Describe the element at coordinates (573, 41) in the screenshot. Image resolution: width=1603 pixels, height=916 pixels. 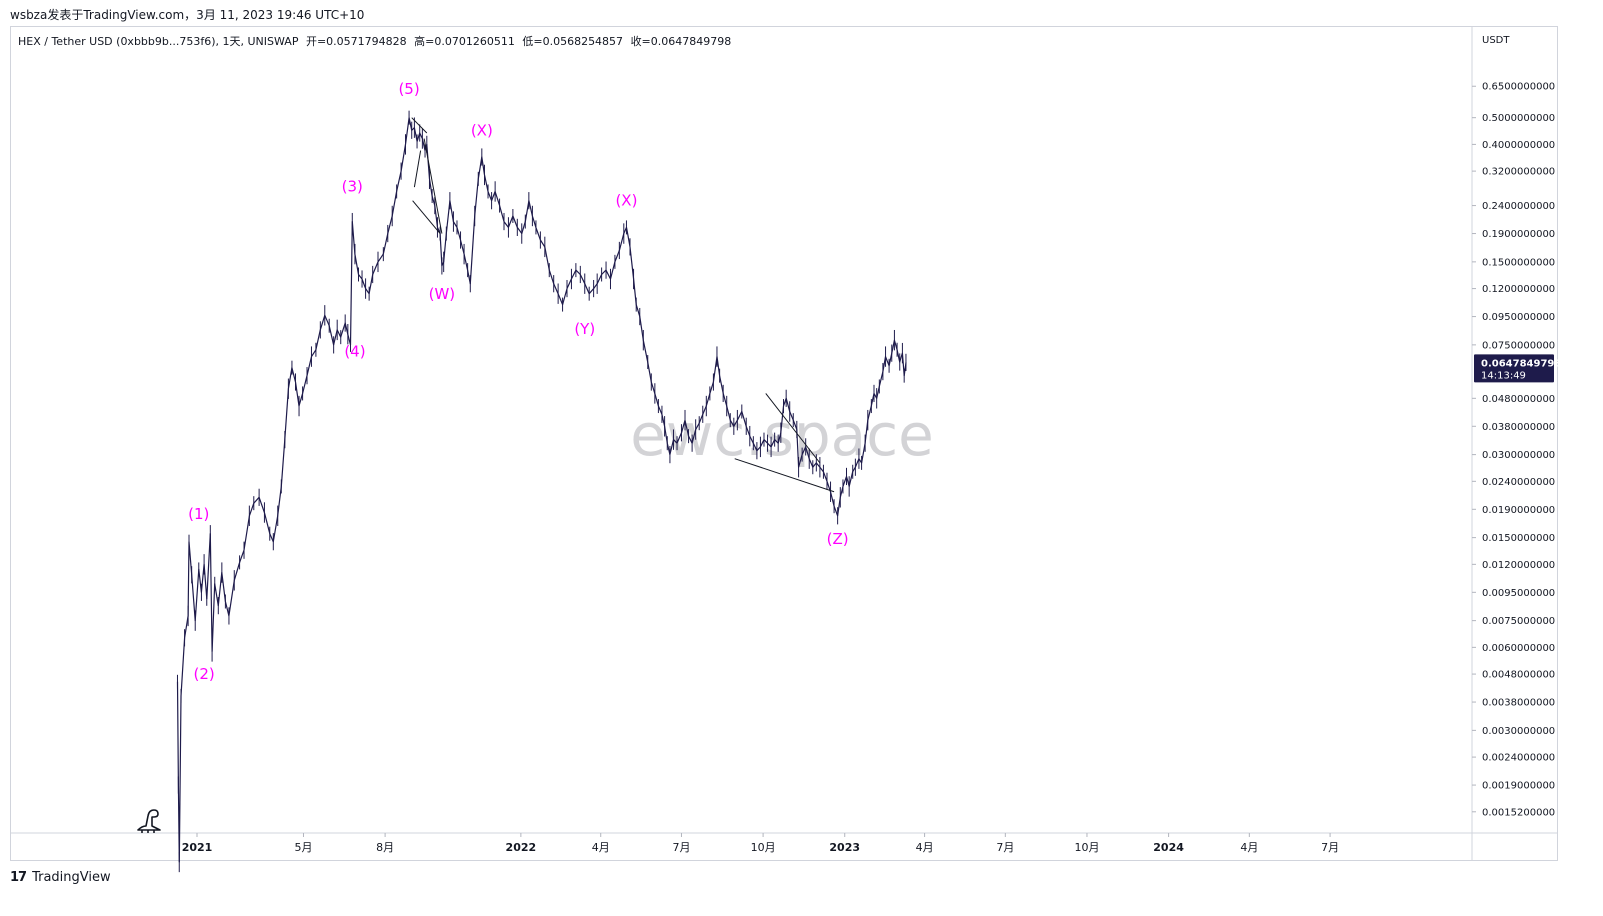
I see `low-value: 低=0.0568254857` at that location.